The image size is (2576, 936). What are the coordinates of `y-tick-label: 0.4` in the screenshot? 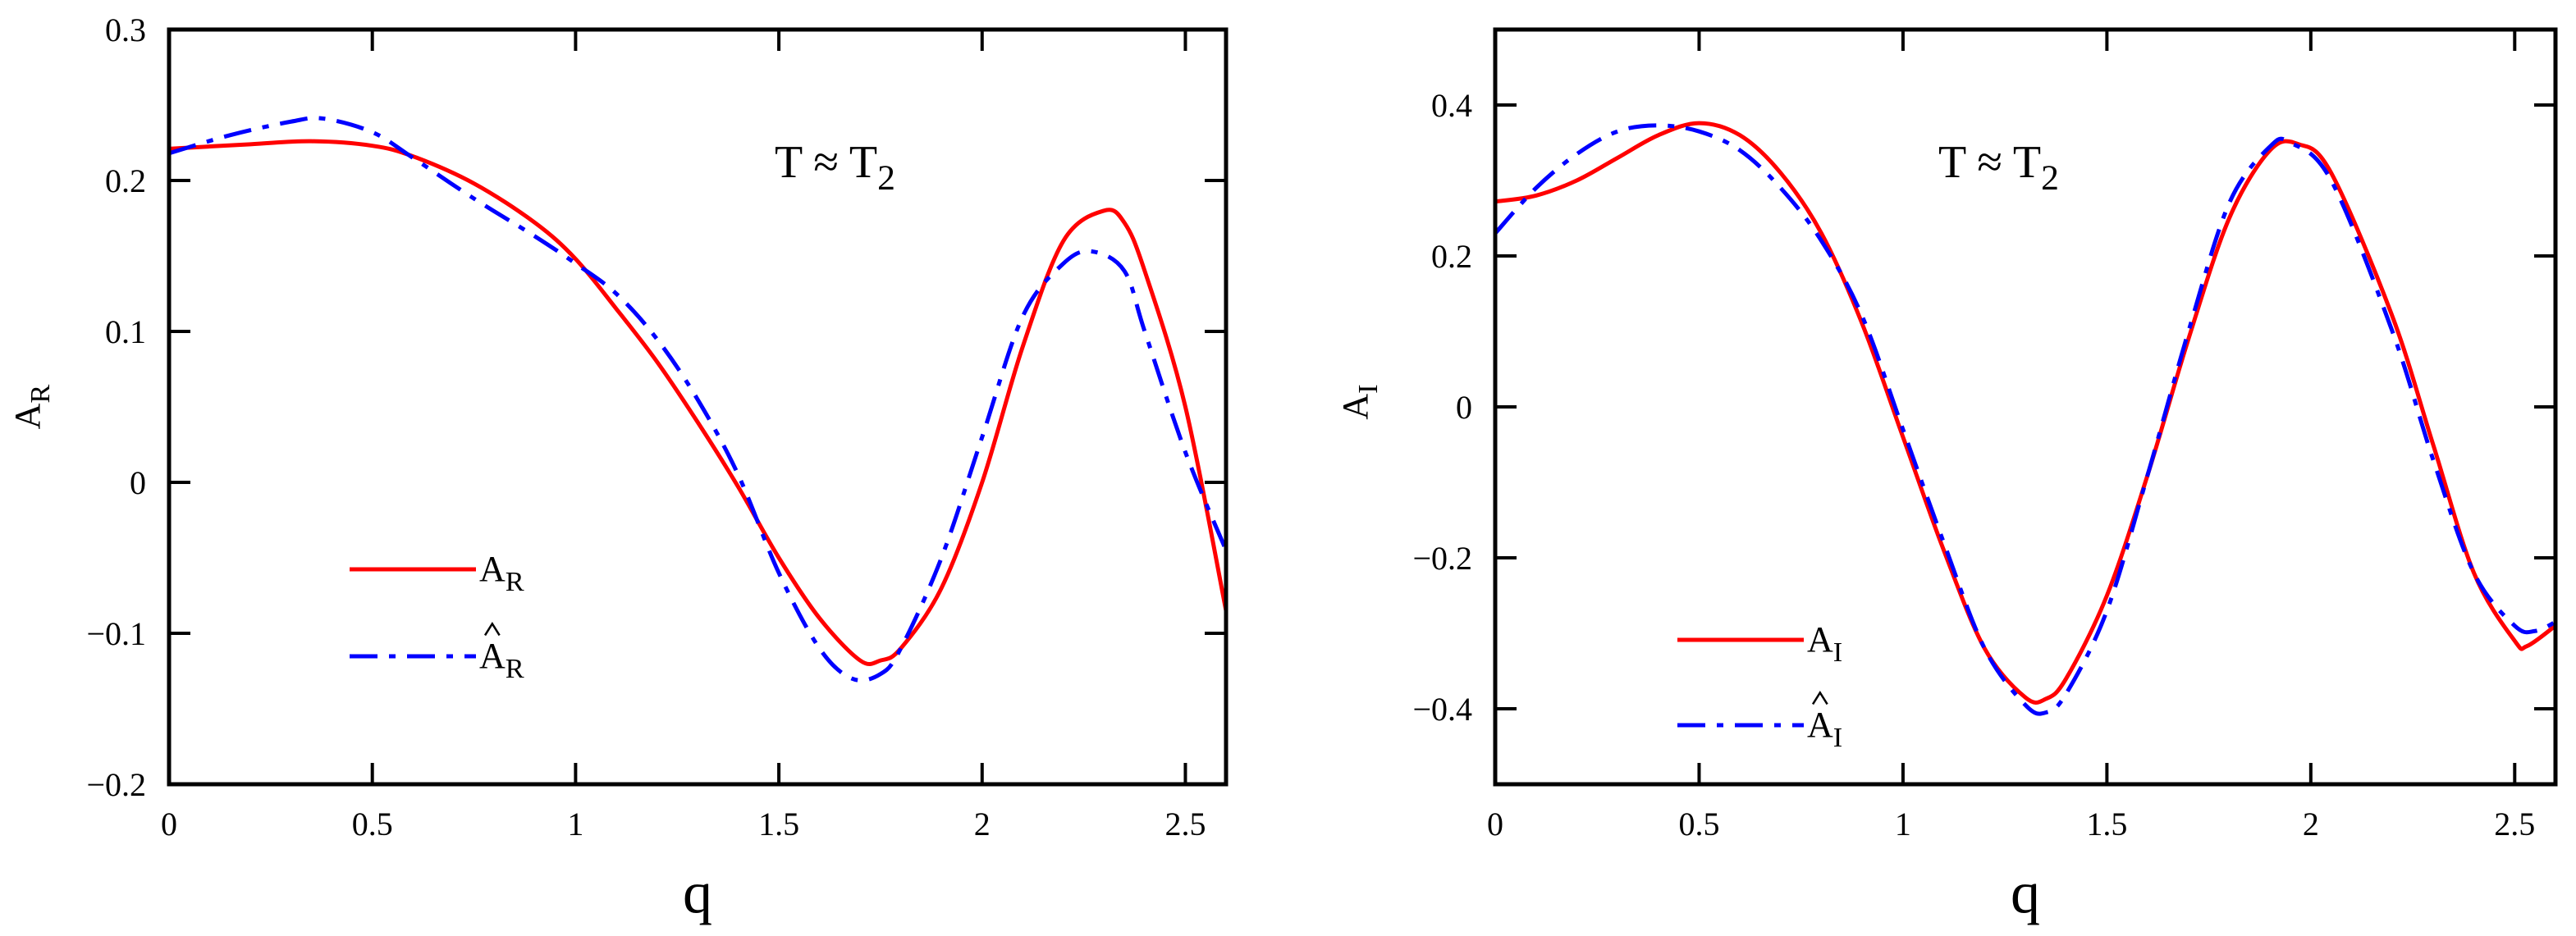 It's located at (1451, 106).